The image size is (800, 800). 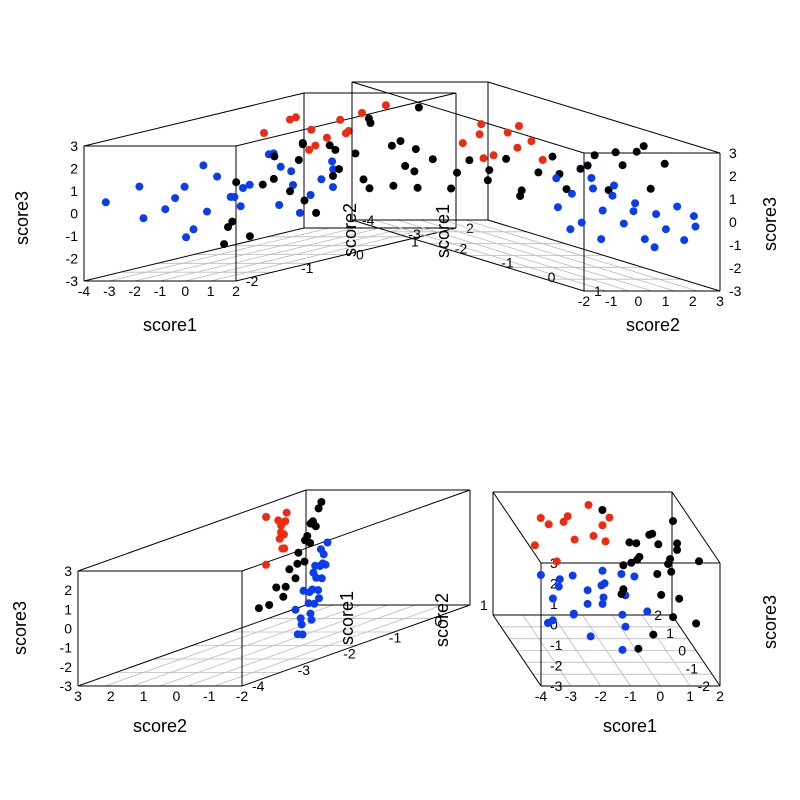 I want to click on tick-label-a: -3, so click(x=571, y=696).